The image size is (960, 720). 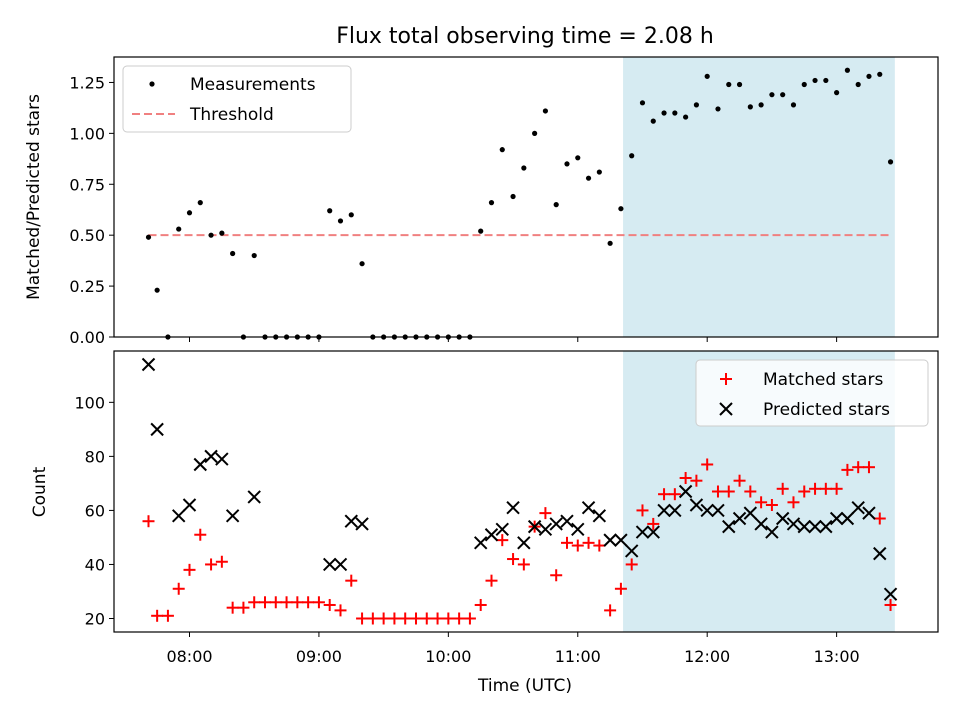 I want to click on legend-predicted-label: Predicted stars, so click(x=826, y=410).